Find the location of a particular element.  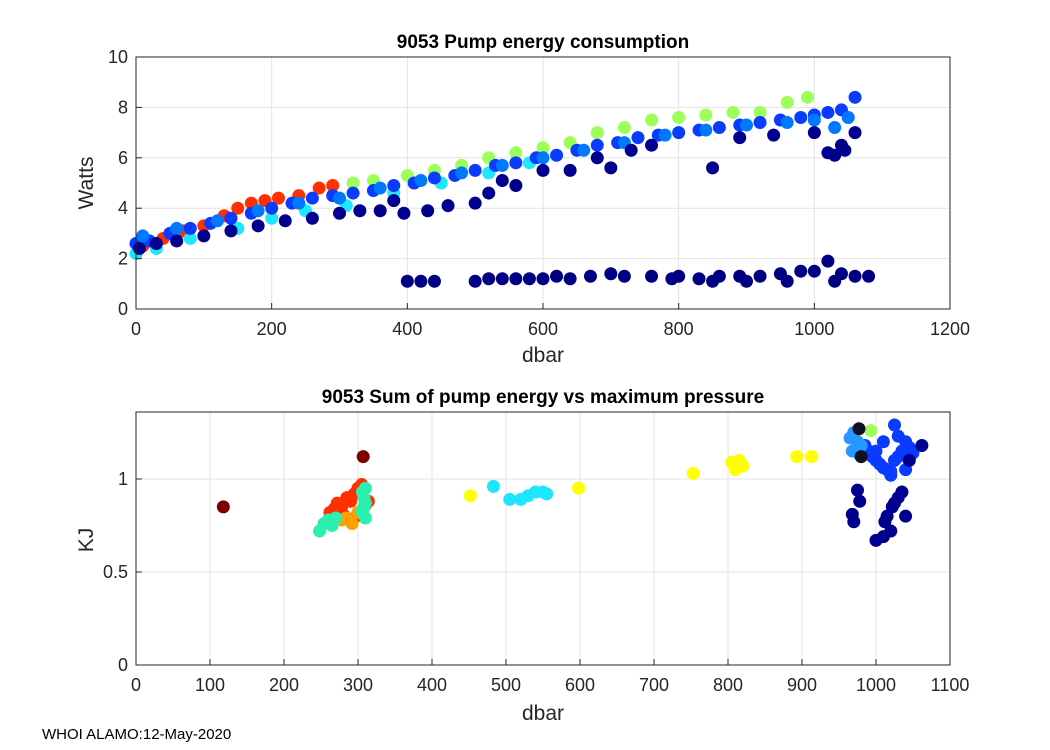

series-dark-blue-profiles is located at coordinates (497, 191).